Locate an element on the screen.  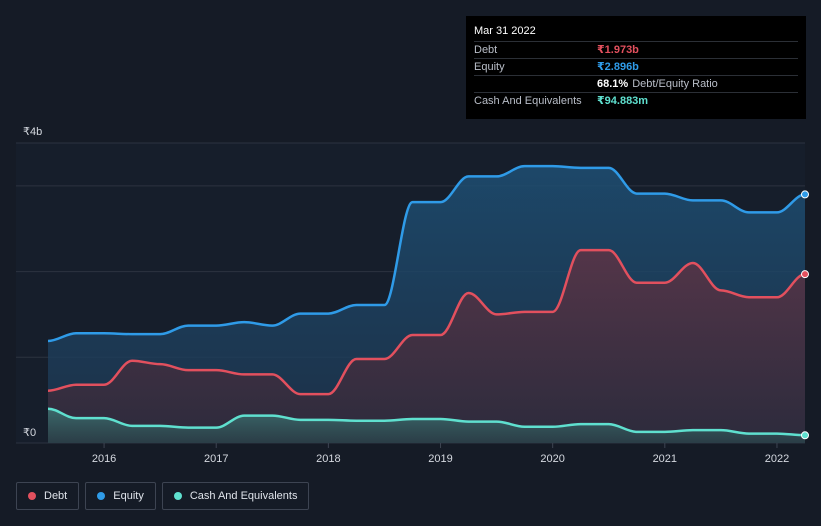
tooltip-equity-value: ₹2.896b is located at coordinates (618, 67).